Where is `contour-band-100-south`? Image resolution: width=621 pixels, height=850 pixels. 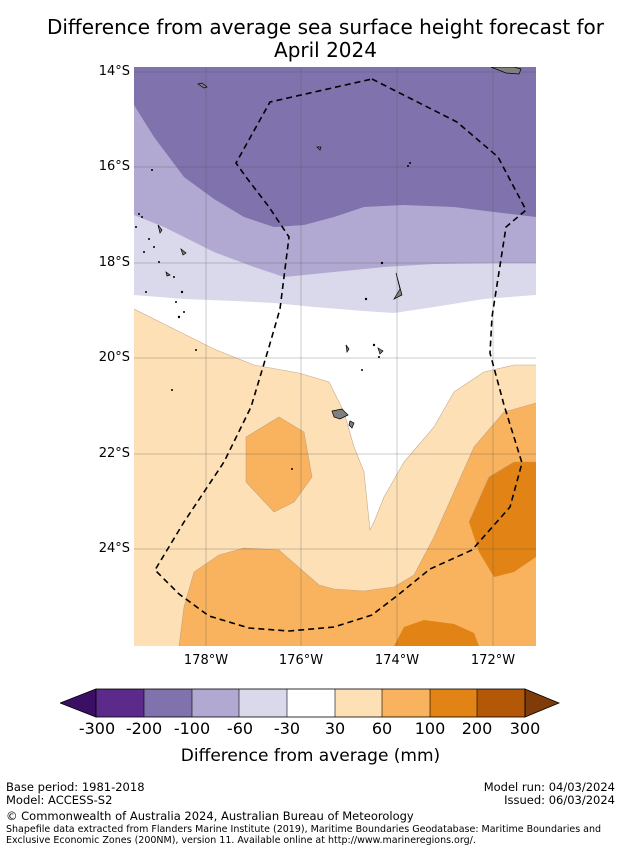
contour-band-100-south is located at coordinates (436, 633).